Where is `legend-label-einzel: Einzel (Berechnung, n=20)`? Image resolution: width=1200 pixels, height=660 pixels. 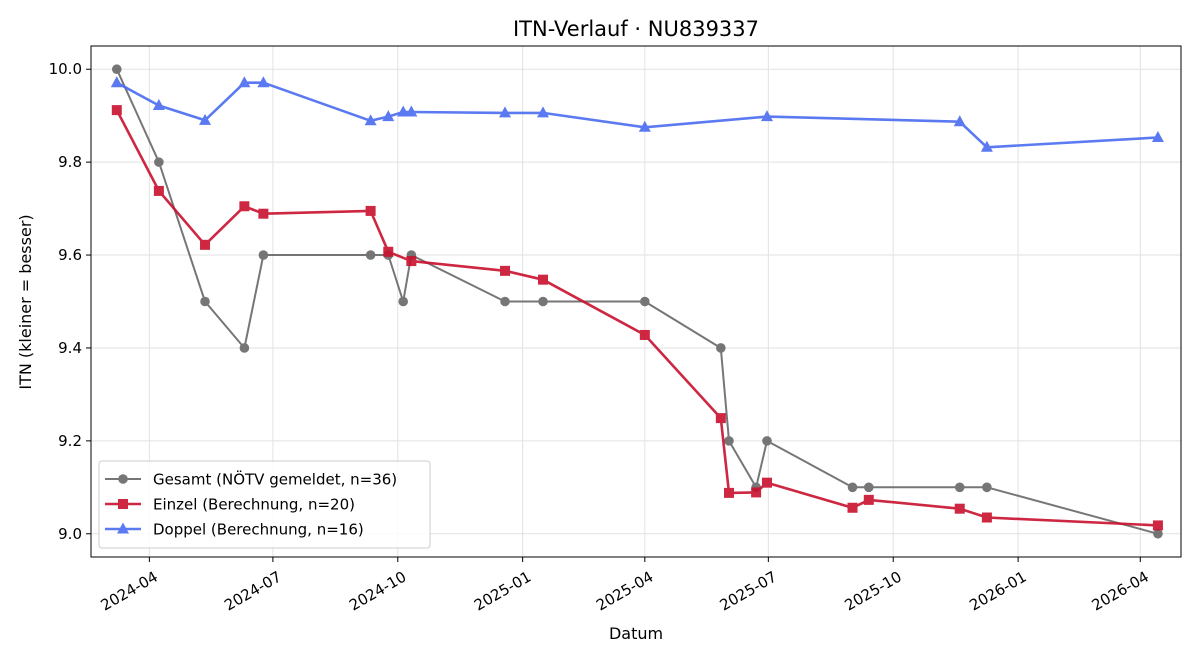 legend-label-einzel: Einzel (Berechnung, n=20) is located at coordinates (254, 505).